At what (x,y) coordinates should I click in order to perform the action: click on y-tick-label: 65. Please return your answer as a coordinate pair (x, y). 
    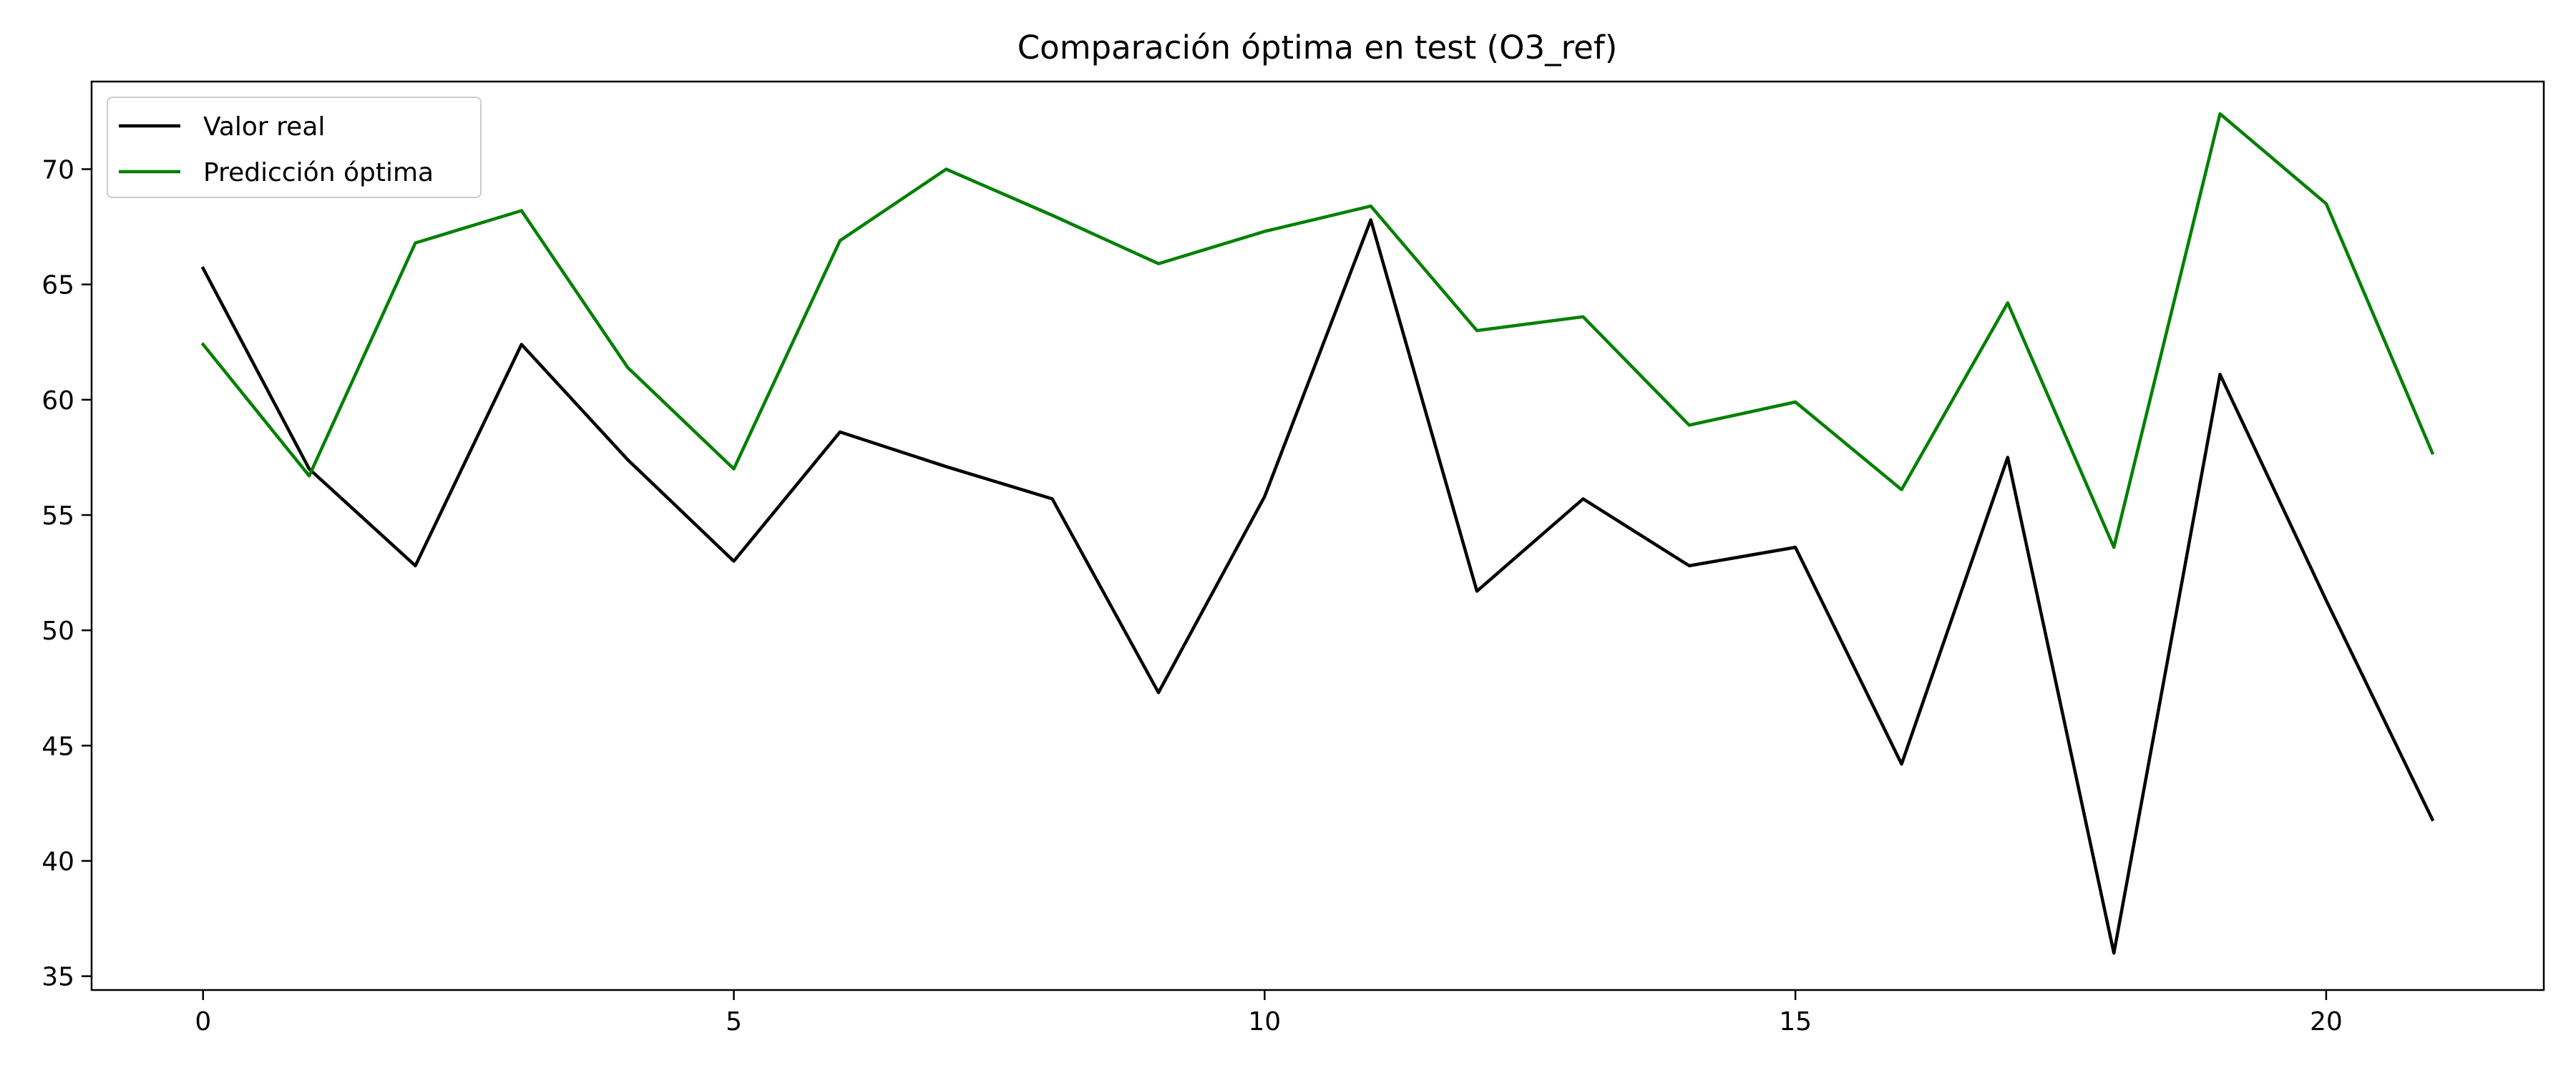
    Looking at the image, I should click on (58, 285).